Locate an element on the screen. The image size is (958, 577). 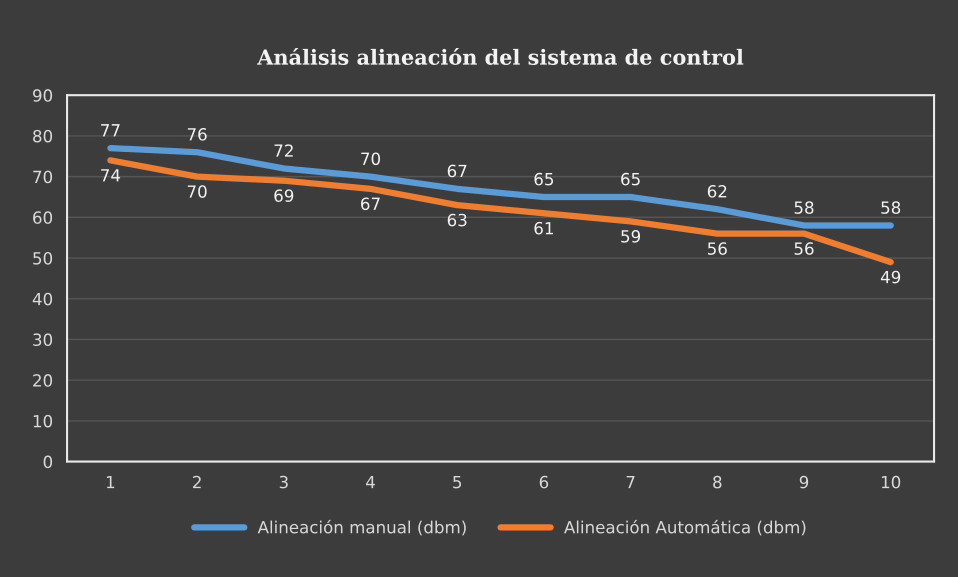
y-tick-label: 10 is located at coordinates (43, 421).